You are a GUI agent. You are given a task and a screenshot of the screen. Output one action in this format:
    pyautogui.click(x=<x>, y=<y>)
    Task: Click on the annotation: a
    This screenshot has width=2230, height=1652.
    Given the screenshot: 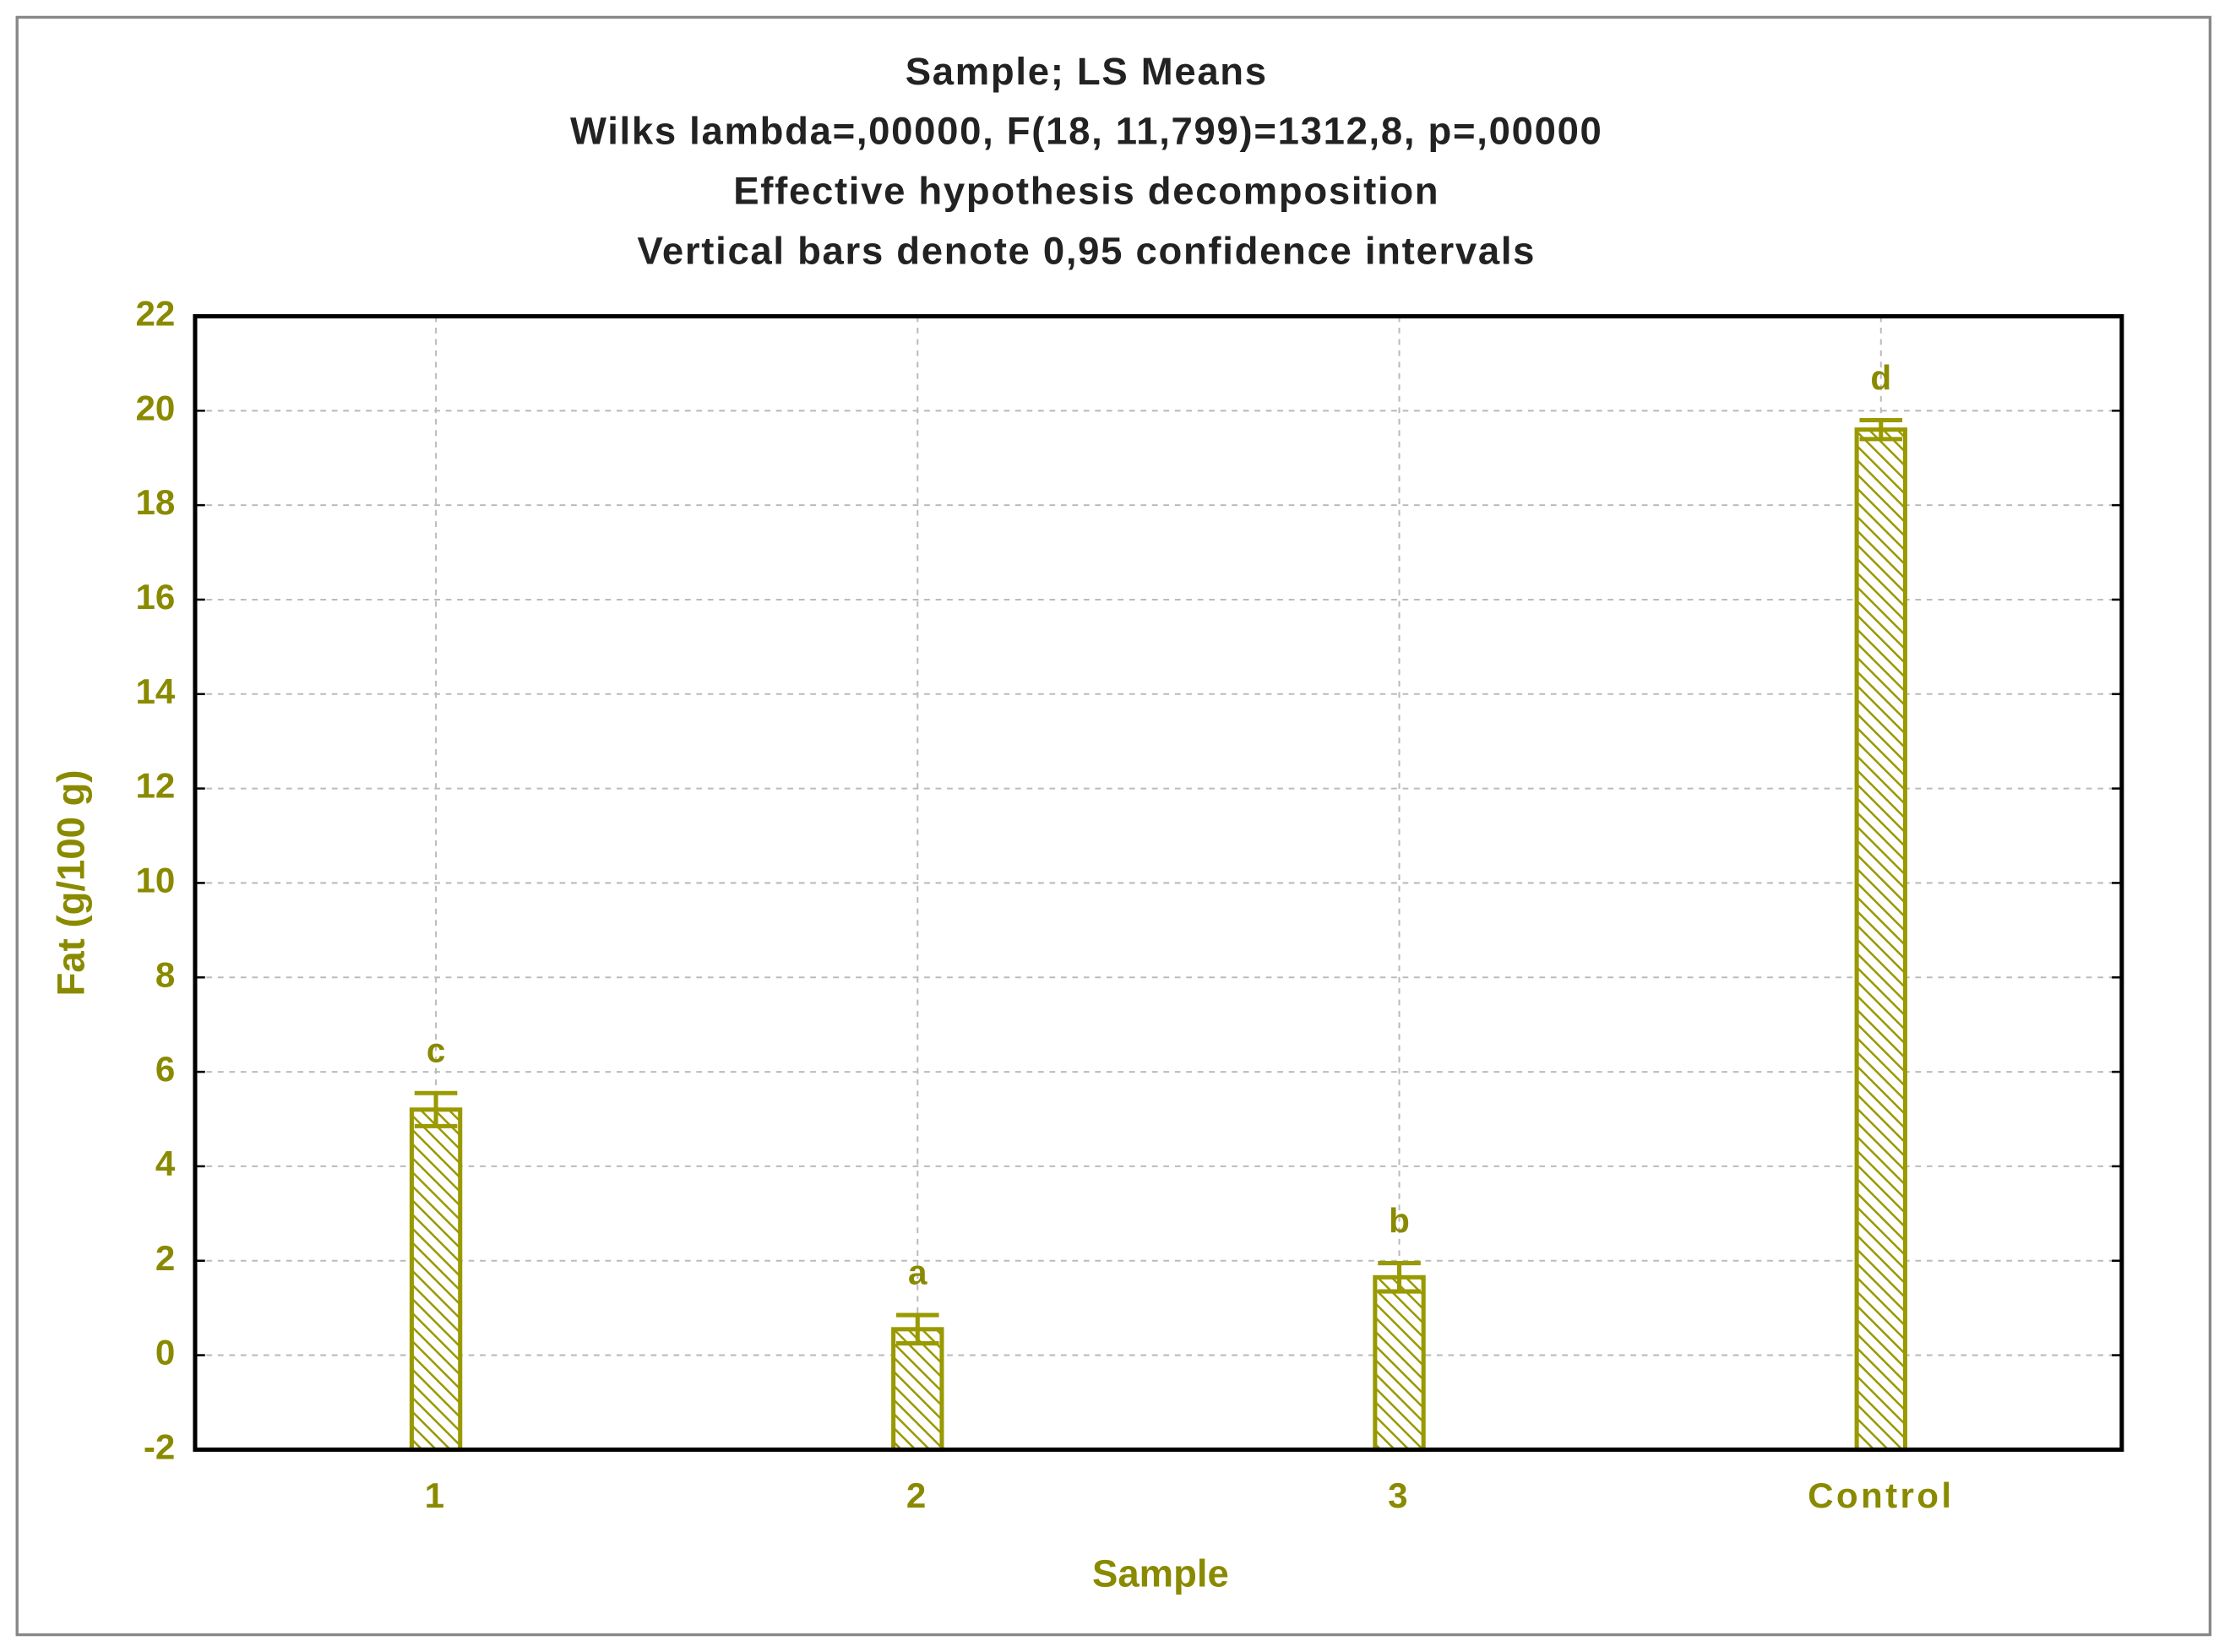 What is the action you would take?
    pyautogui.click(x=917, y=1272)
    